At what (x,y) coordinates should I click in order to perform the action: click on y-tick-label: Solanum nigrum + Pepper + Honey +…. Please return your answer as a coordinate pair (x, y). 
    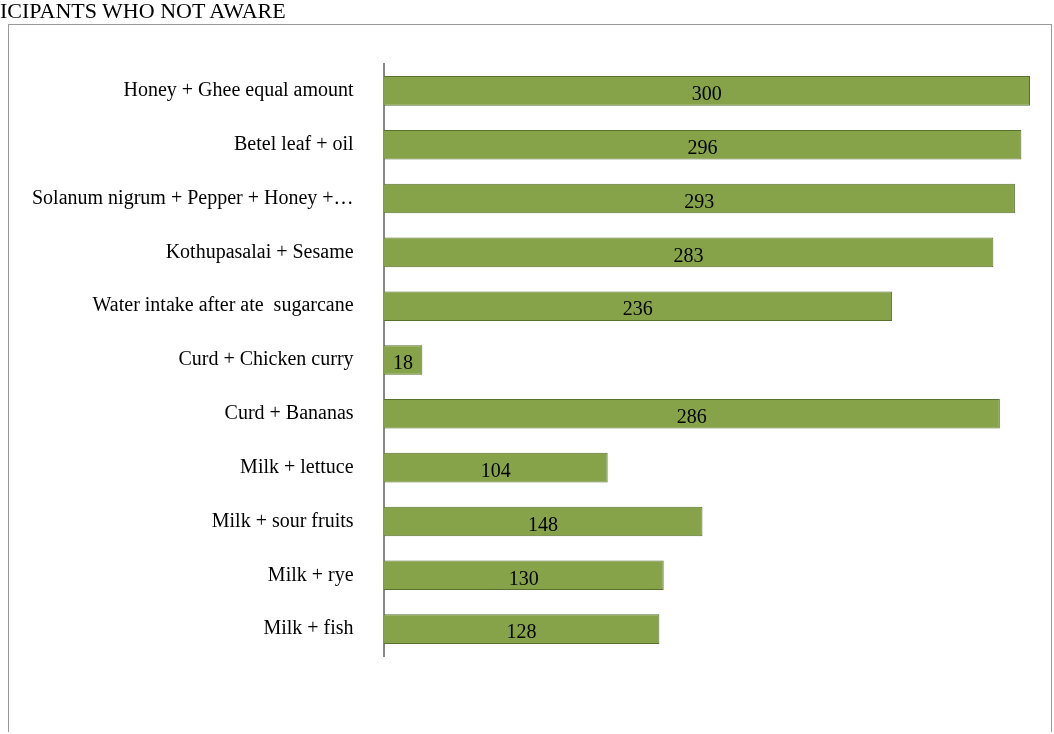
    Looking at the image, I should click on (192, 197).